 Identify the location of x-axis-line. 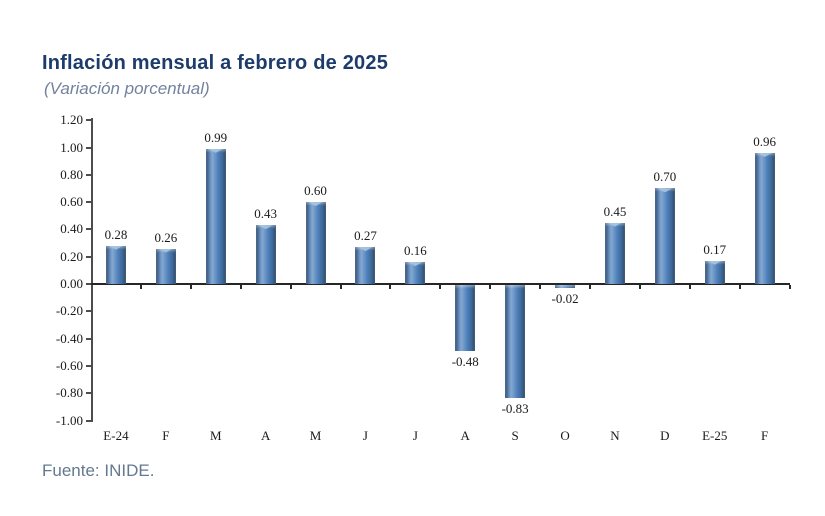
(440, 284).